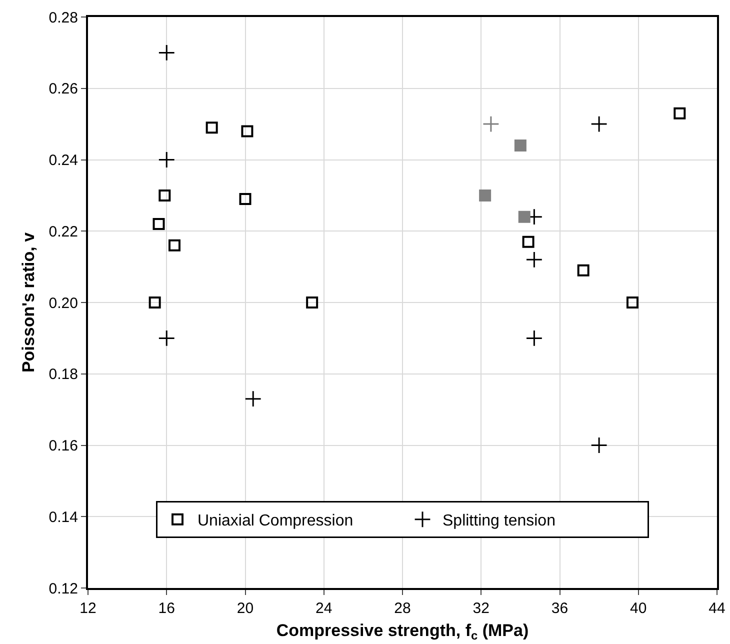  Describe the element at coordinates (166, 608) in the screenshot. I see `x-tick-label: 16` at that location.